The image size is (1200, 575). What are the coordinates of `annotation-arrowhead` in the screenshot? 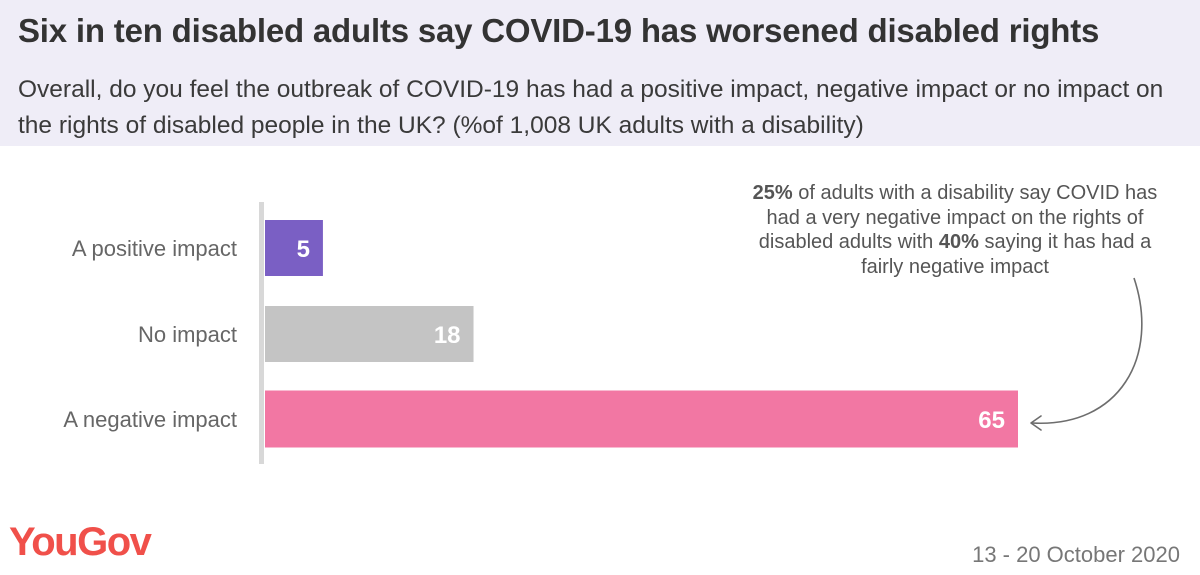 It's located at (1036, 423).